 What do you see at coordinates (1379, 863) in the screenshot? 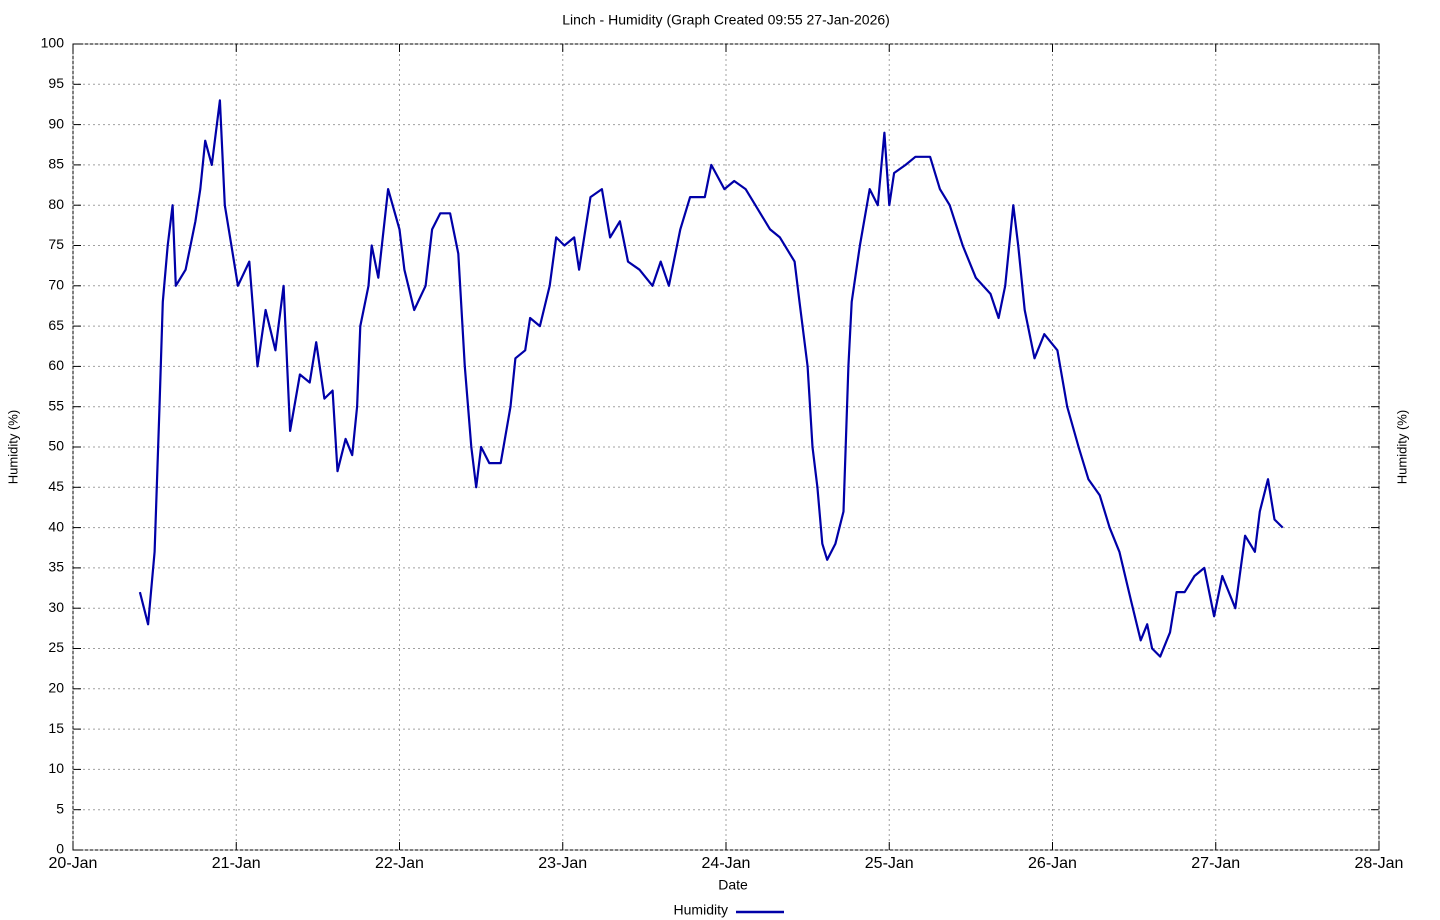
I see `x-tick-label: 28-Jan` at bounding box center [1379, 863].